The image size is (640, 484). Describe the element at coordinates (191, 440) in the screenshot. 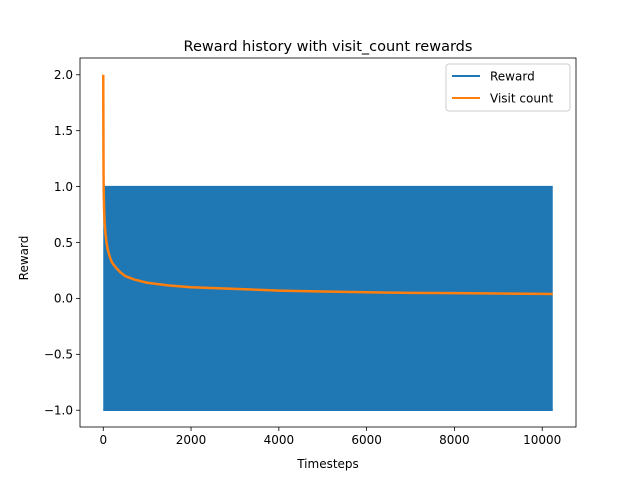

I see `x-tick-label: 2000` at that location.